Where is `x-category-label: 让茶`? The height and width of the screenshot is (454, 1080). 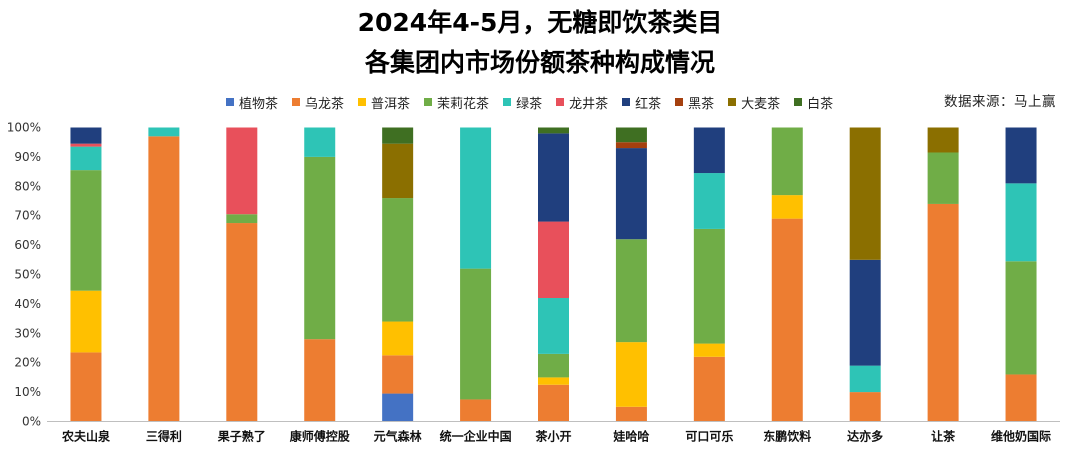 x-category-label: 让茶 is located at coordinates (943, 436).